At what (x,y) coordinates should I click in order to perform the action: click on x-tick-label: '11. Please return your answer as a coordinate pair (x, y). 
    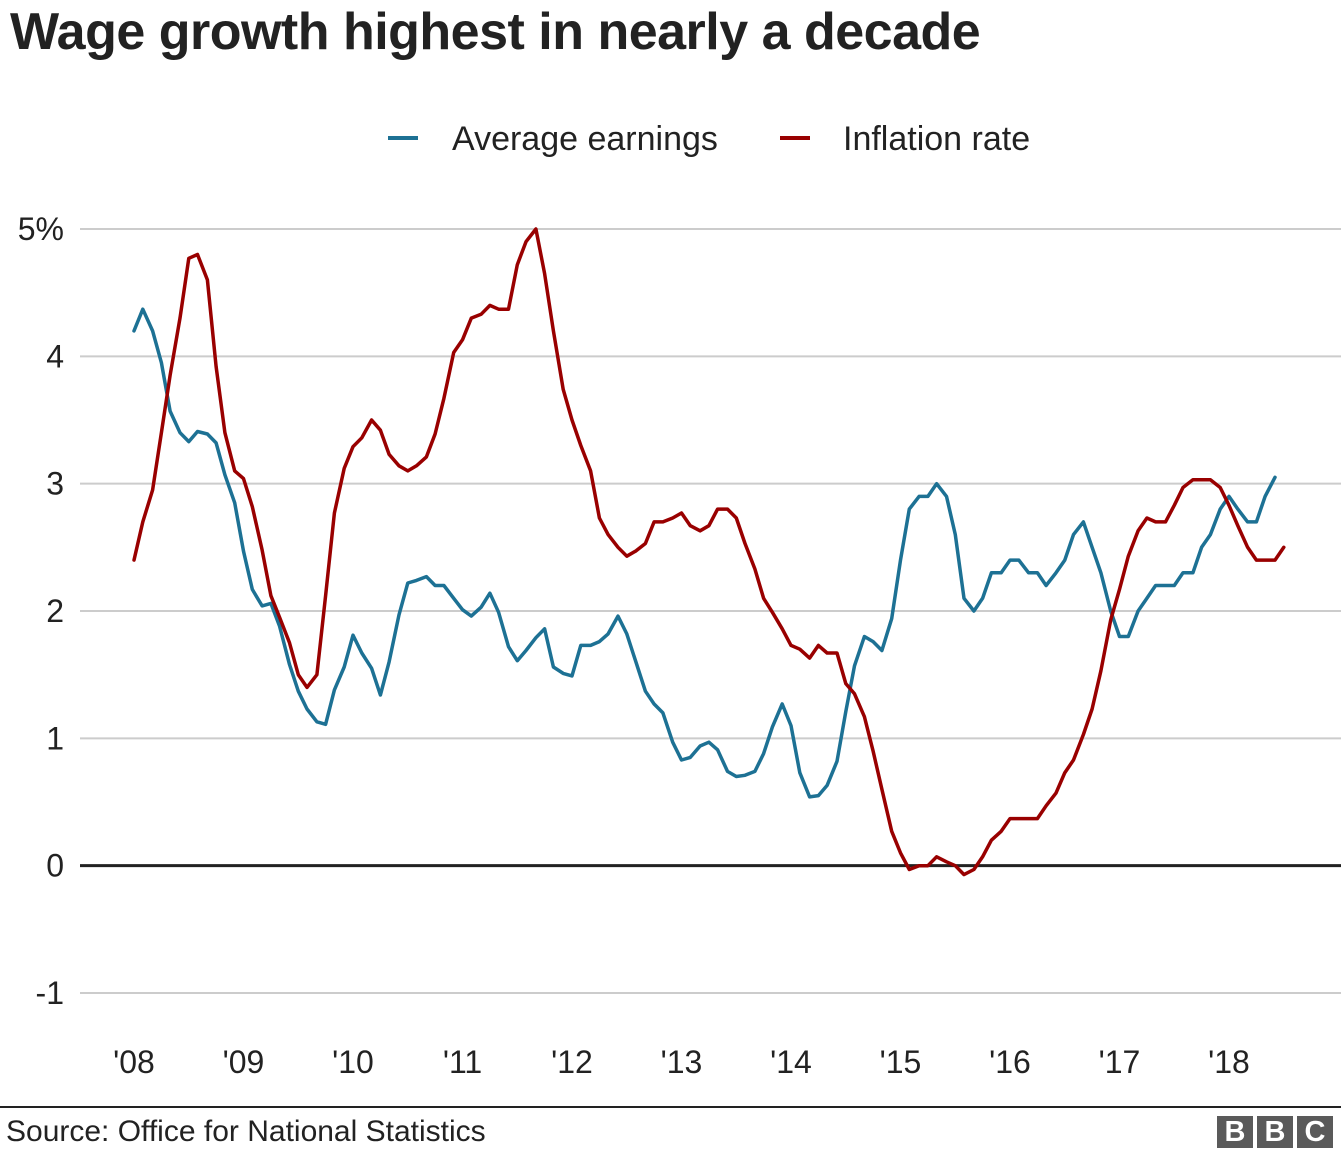
    Looking at the image, I should click on (462, 1062).